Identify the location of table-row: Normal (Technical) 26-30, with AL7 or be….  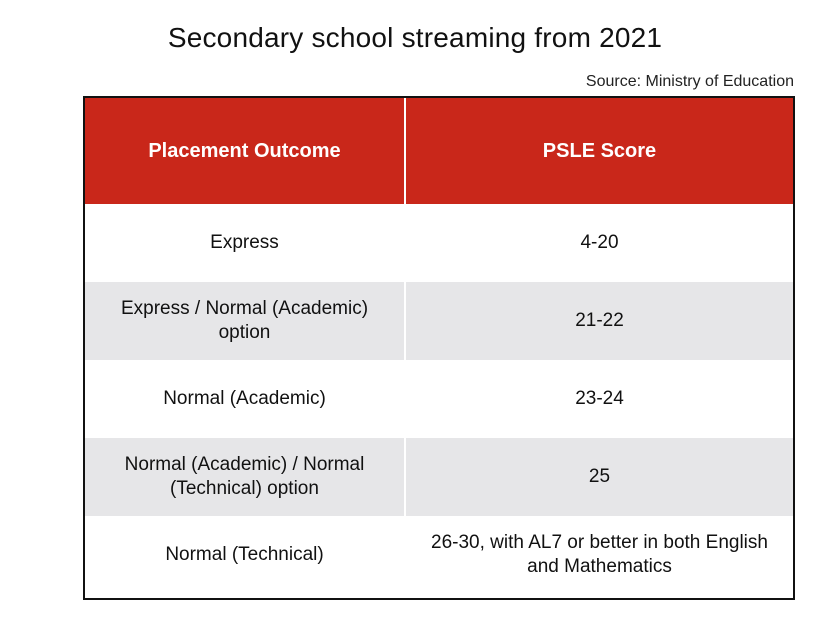
(439, 555).